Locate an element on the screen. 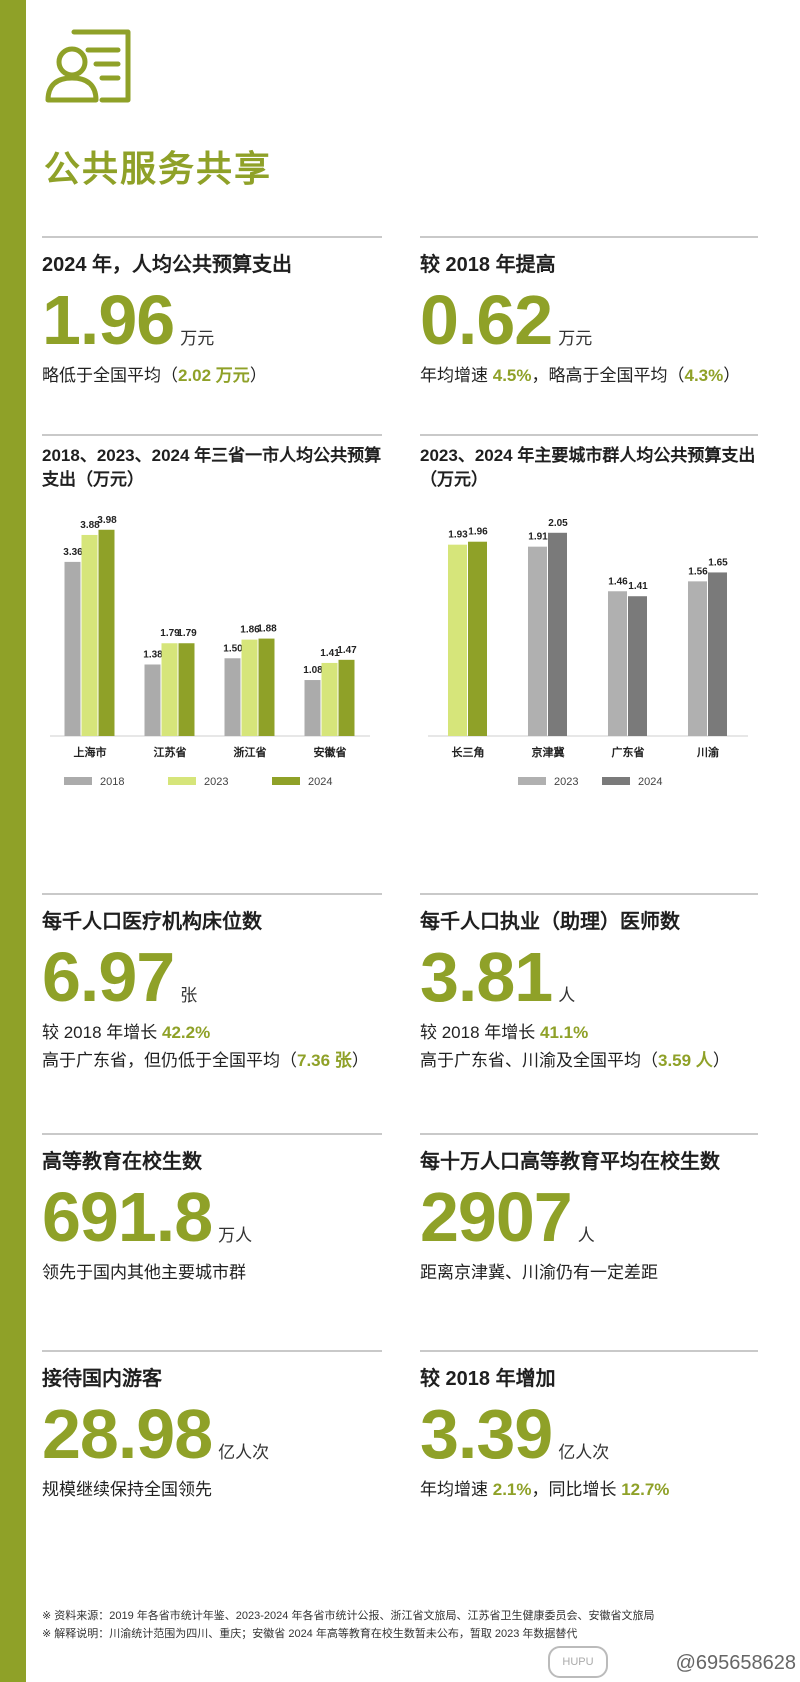  data-label: 1.46 is located at coordinates (618, 581).